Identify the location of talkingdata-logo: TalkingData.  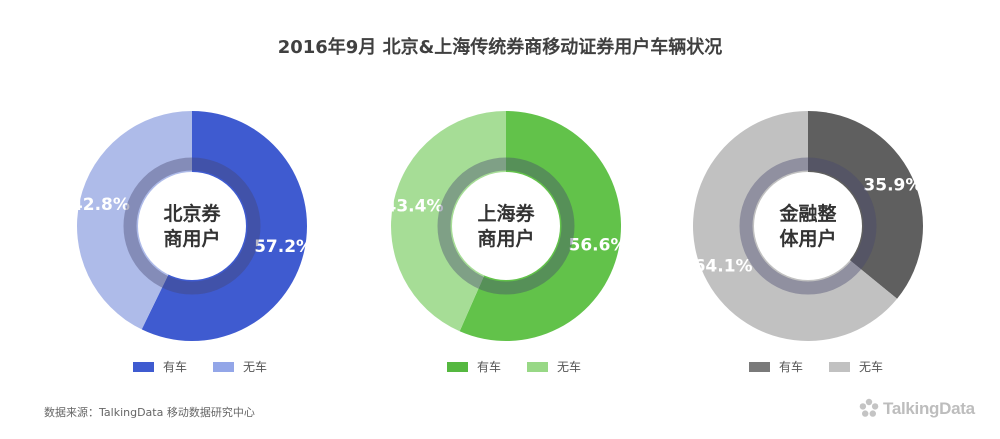
(916, 409).